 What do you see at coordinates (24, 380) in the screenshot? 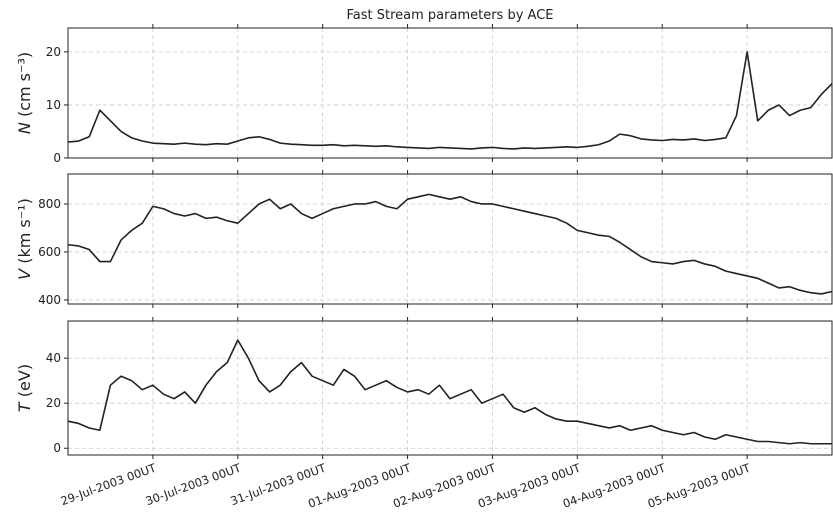
I see `y-label-unit: (eV)` at bounding box center [24, 380].